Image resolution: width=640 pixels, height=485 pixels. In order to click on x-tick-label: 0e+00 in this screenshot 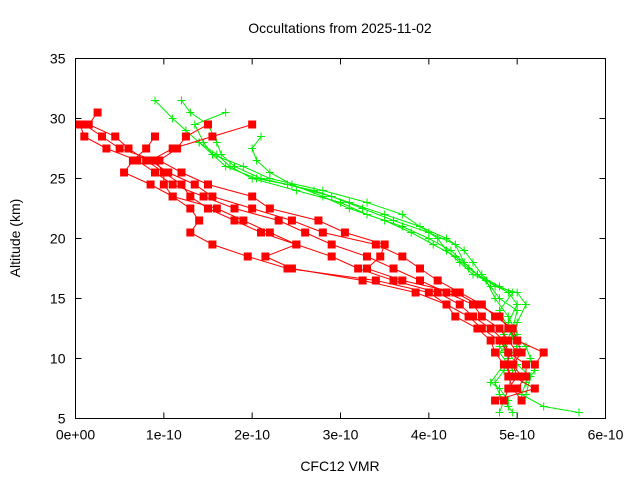, I will do `click(76, 435)`.